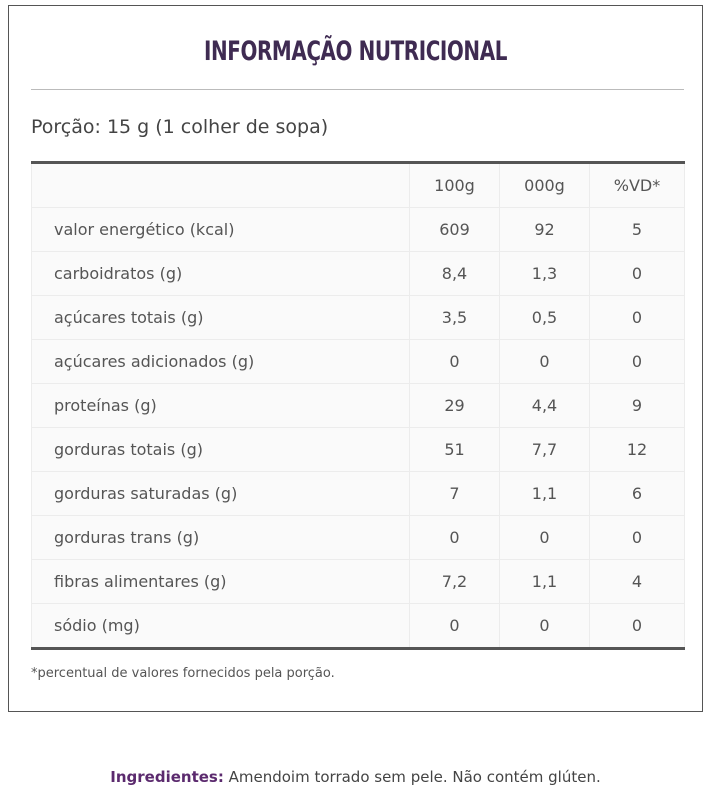 This screenshot has height=800, width=711. Describe the element at coordinates (220, 493) in the screenshot. I see `nutrient-name: gorduras saturadas (g)` at that location.